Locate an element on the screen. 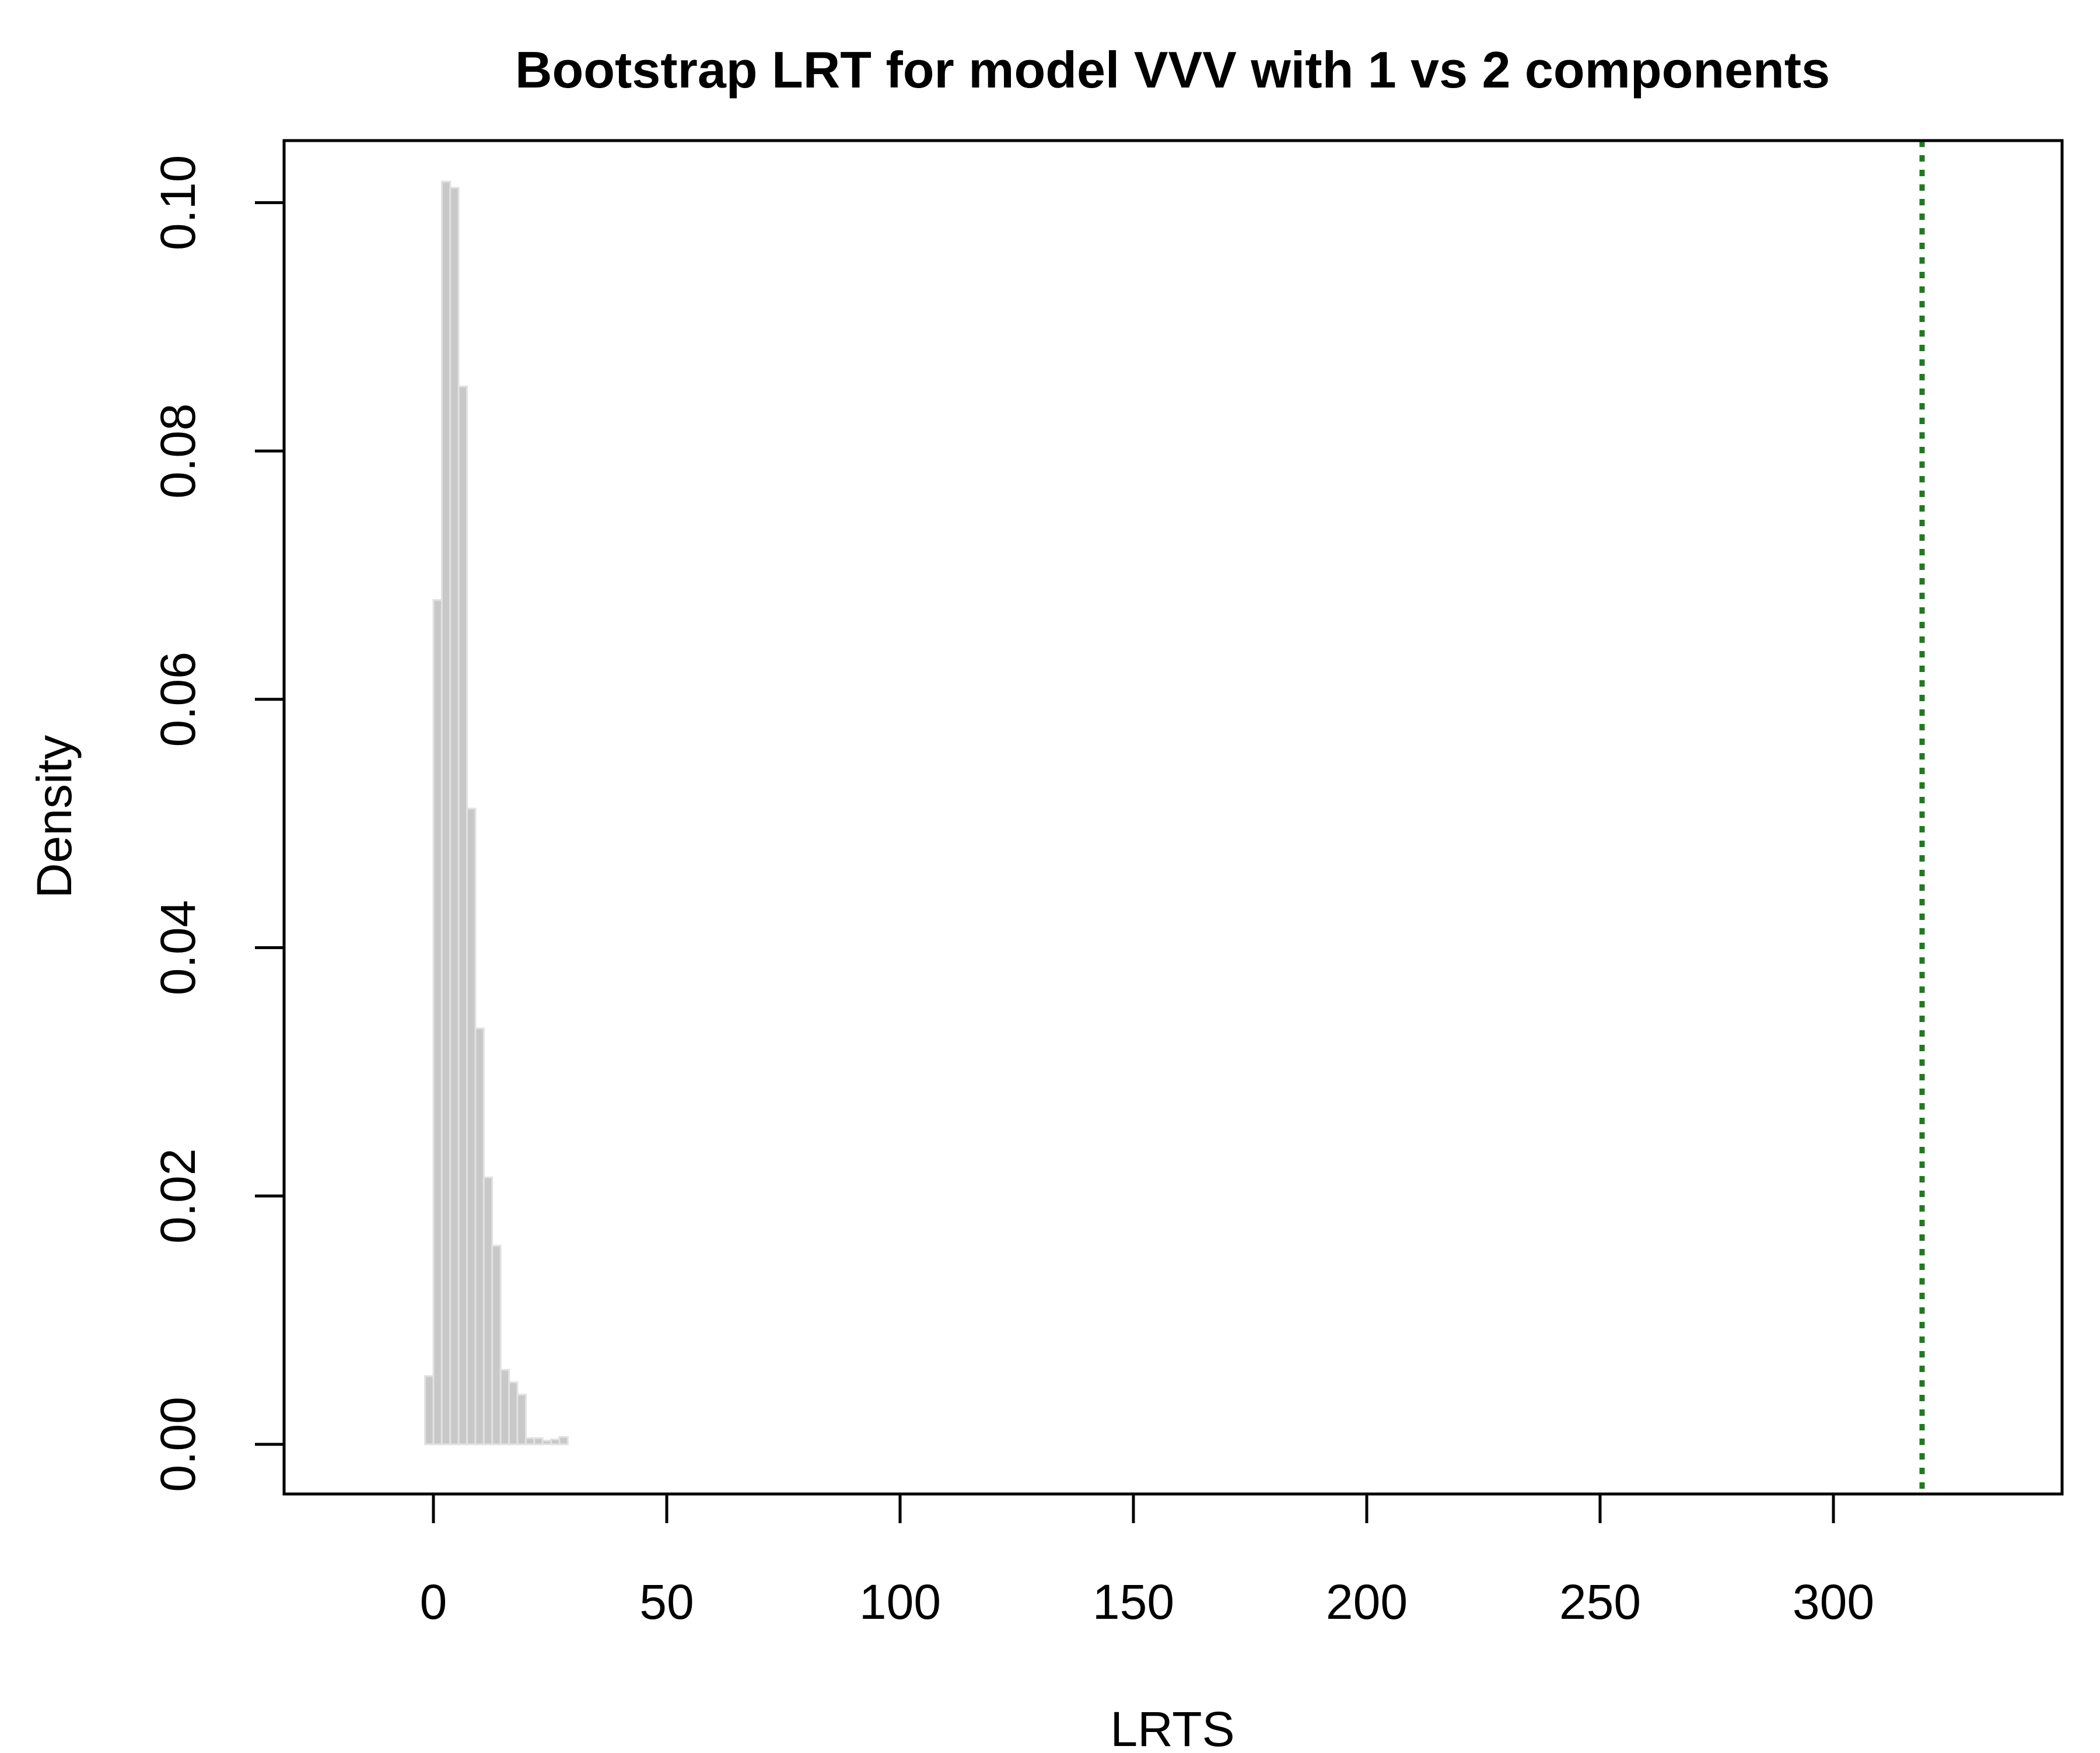 The image size is (2100, 1753). y-tick-label: 0.08 is located at coordinates (177, 451).